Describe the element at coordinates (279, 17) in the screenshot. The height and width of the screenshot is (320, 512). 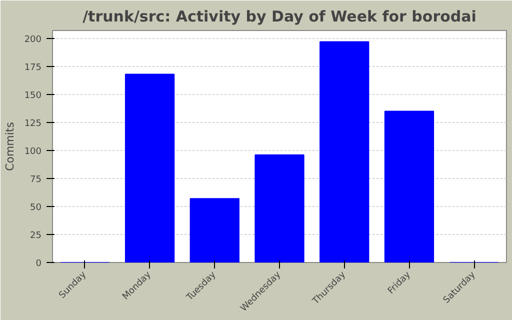
I see `chart-title: /trunk/src: Activity by Day of Week for borodai` at that location.